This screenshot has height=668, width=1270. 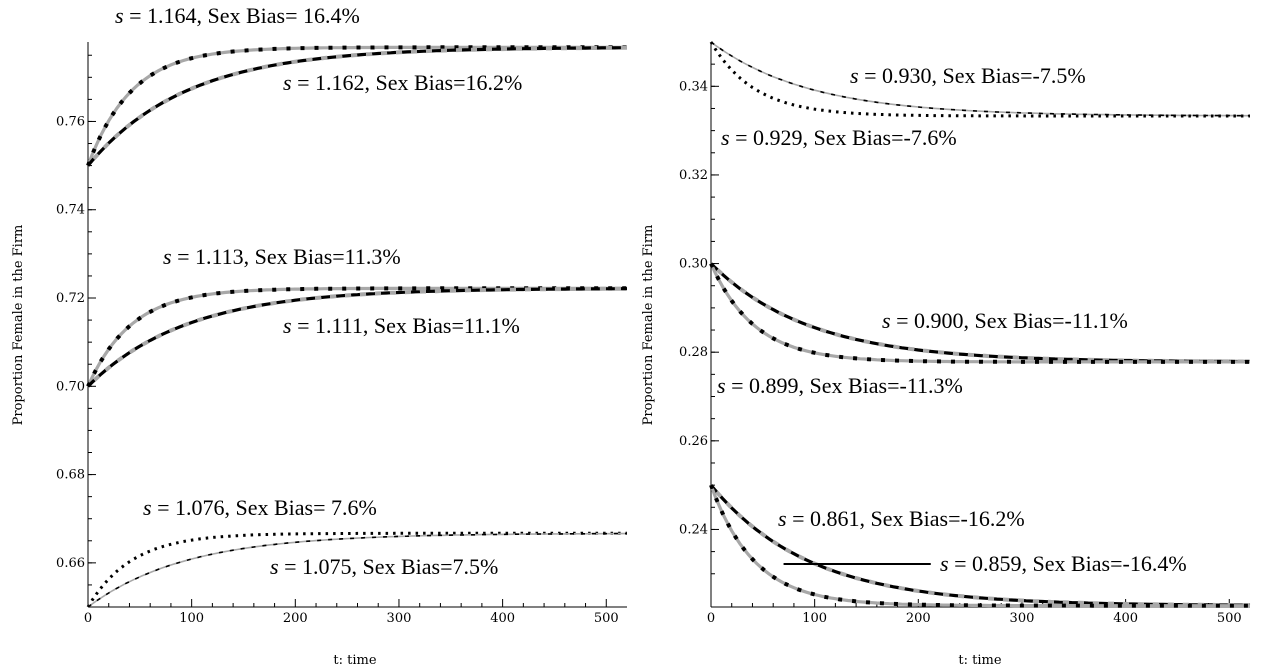 What do you see at coordinates (693, 352) in the screenshot?
I see `y-tick-label: 0.28` at bounding box center [693, 352].